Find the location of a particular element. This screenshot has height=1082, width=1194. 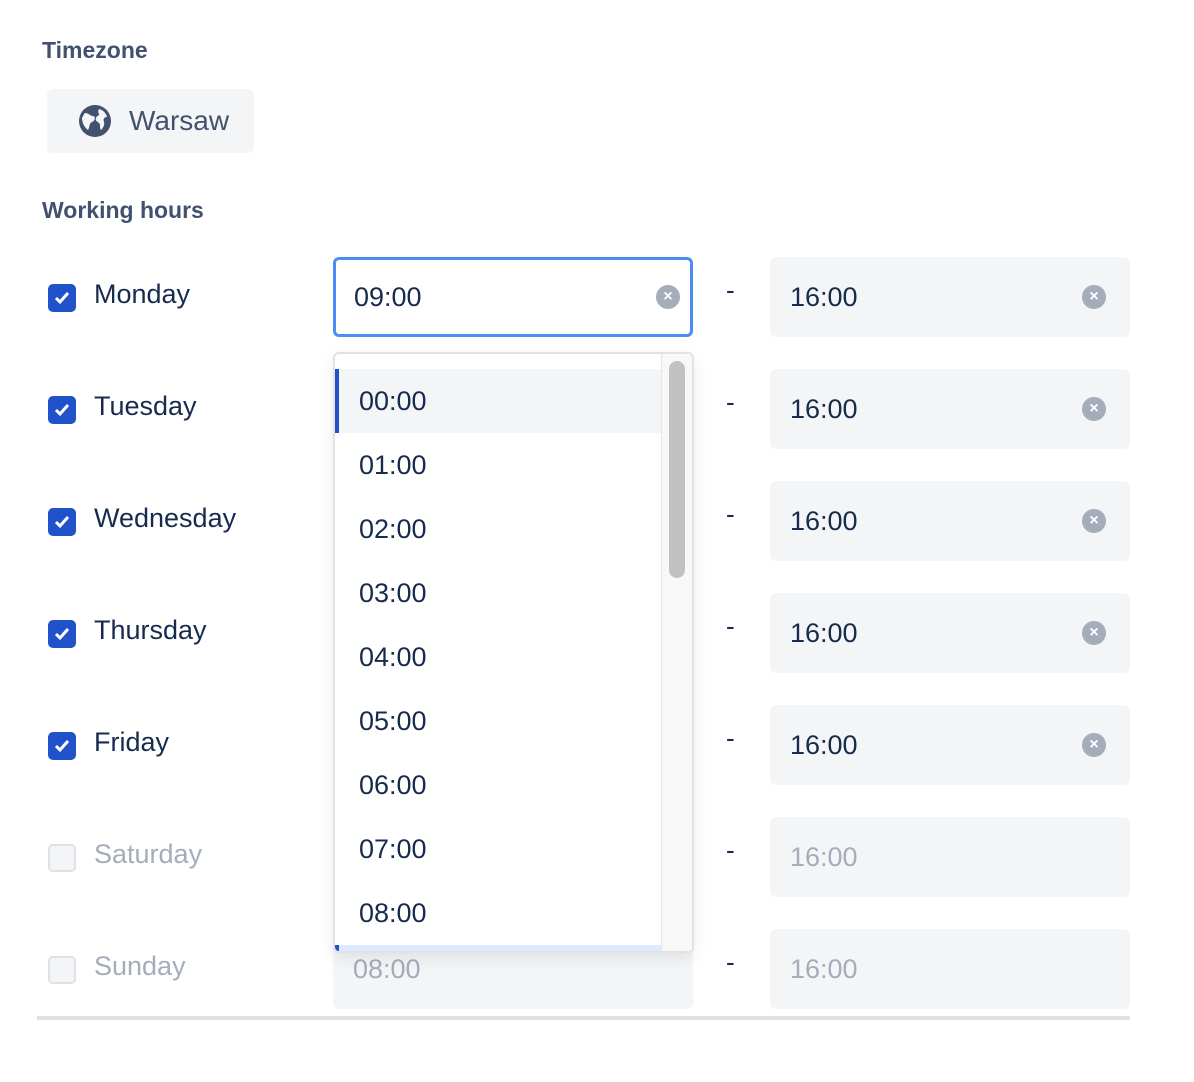

start-time-value: 09:00 is located at coordinates (388, 297).